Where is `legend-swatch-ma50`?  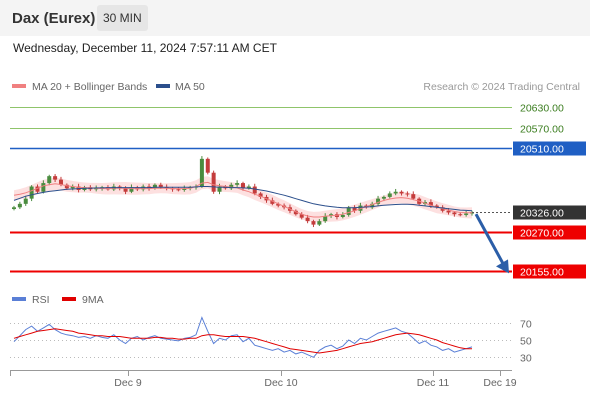
legend-swatch-ma50 is located at coordinates (163, 86).